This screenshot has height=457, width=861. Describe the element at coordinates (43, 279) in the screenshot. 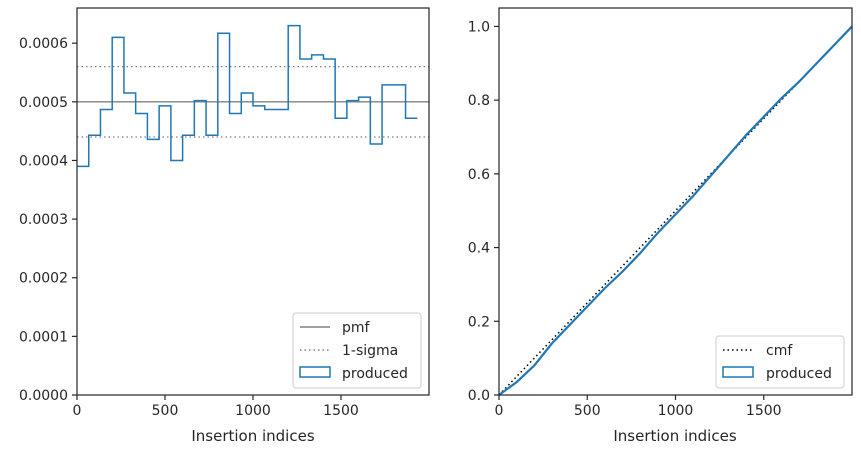

I see `pmf-y-tick-label: 0.0002` at that location.